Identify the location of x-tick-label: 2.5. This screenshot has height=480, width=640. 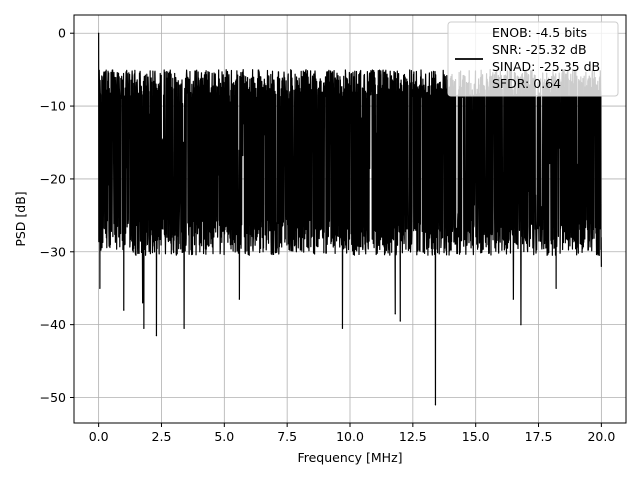
(162, 436).